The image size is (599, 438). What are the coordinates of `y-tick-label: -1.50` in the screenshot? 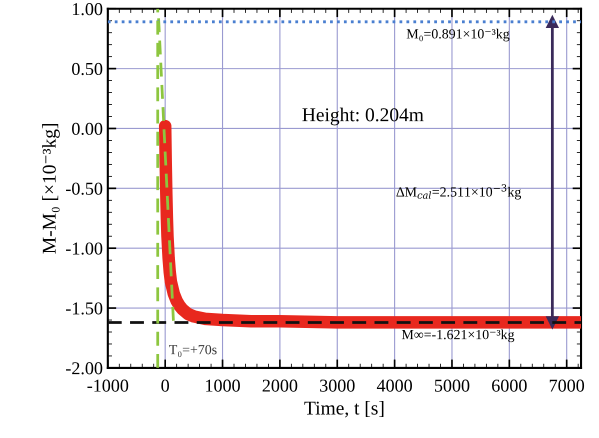 It's located at (84, 308).